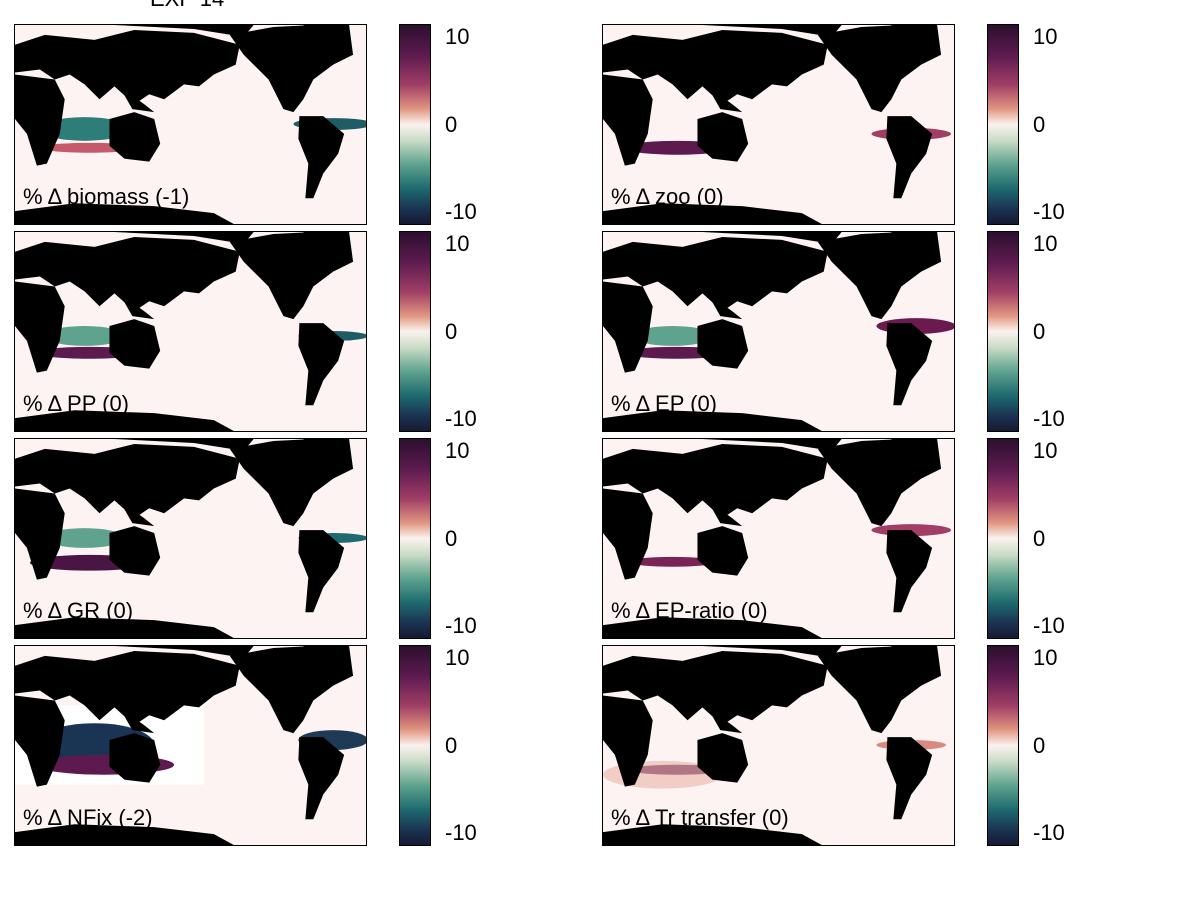 The image size is (1200, 900). I want to click on panel-label: % Δ PP (0), so click(76, 403).